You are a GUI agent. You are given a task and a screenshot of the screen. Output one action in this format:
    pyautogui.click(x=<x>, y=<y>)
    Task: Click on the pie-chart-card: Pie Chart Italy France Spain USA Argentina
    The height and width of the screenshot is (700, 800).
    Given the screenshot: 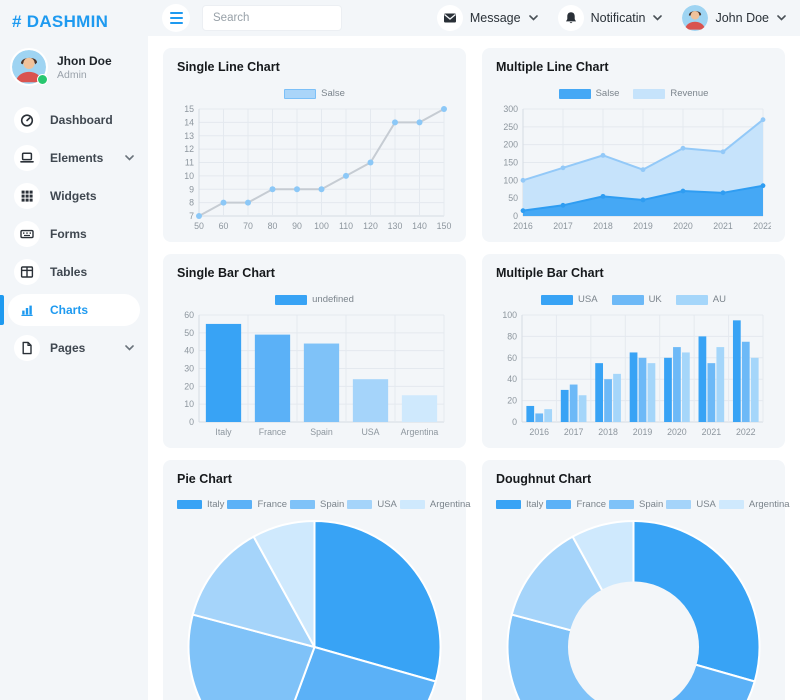 What is the action you would take?
    pyautogui.click(x=317, y=580)
    